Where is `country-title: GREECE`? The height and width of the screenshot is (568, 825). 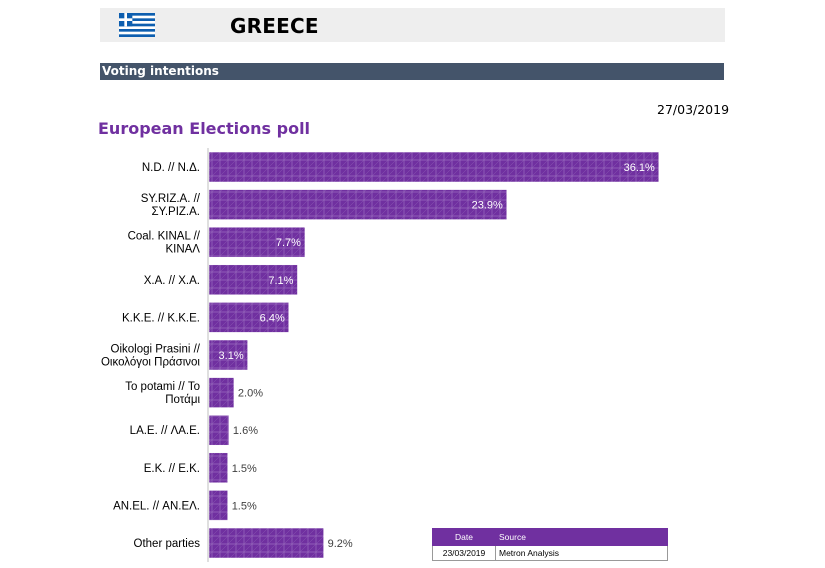 country-title: GREECE is located at coordinates (274, 26).